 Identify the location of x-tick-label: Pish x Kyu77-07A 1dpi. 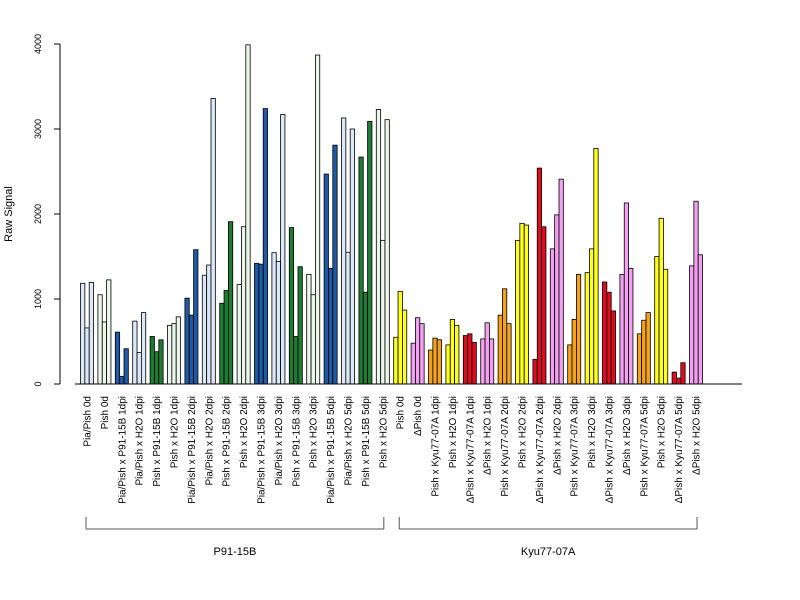
(436, 446).